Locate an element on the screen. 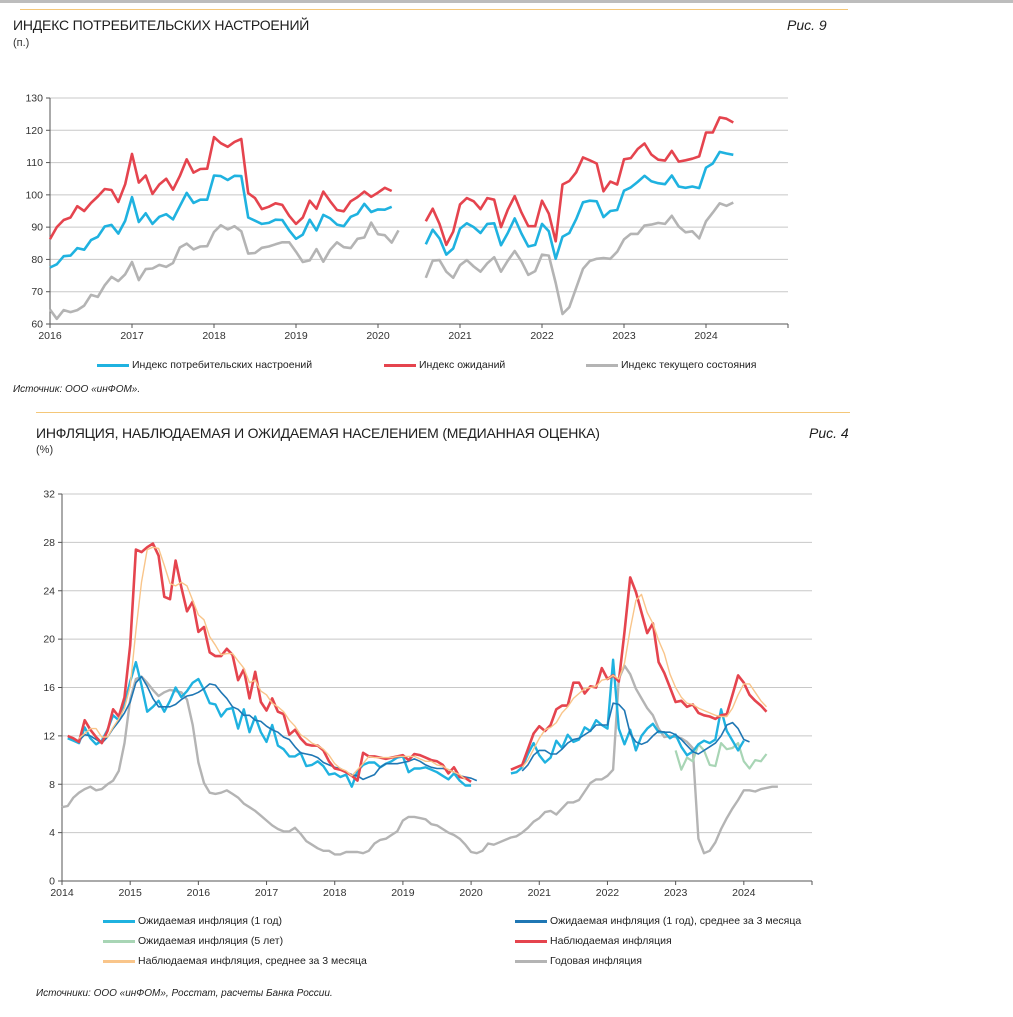 This screenshot has height=1017, width=1013. figure1-source: Источник: ООО «инФОМ». is located at coordinates (77, 389).